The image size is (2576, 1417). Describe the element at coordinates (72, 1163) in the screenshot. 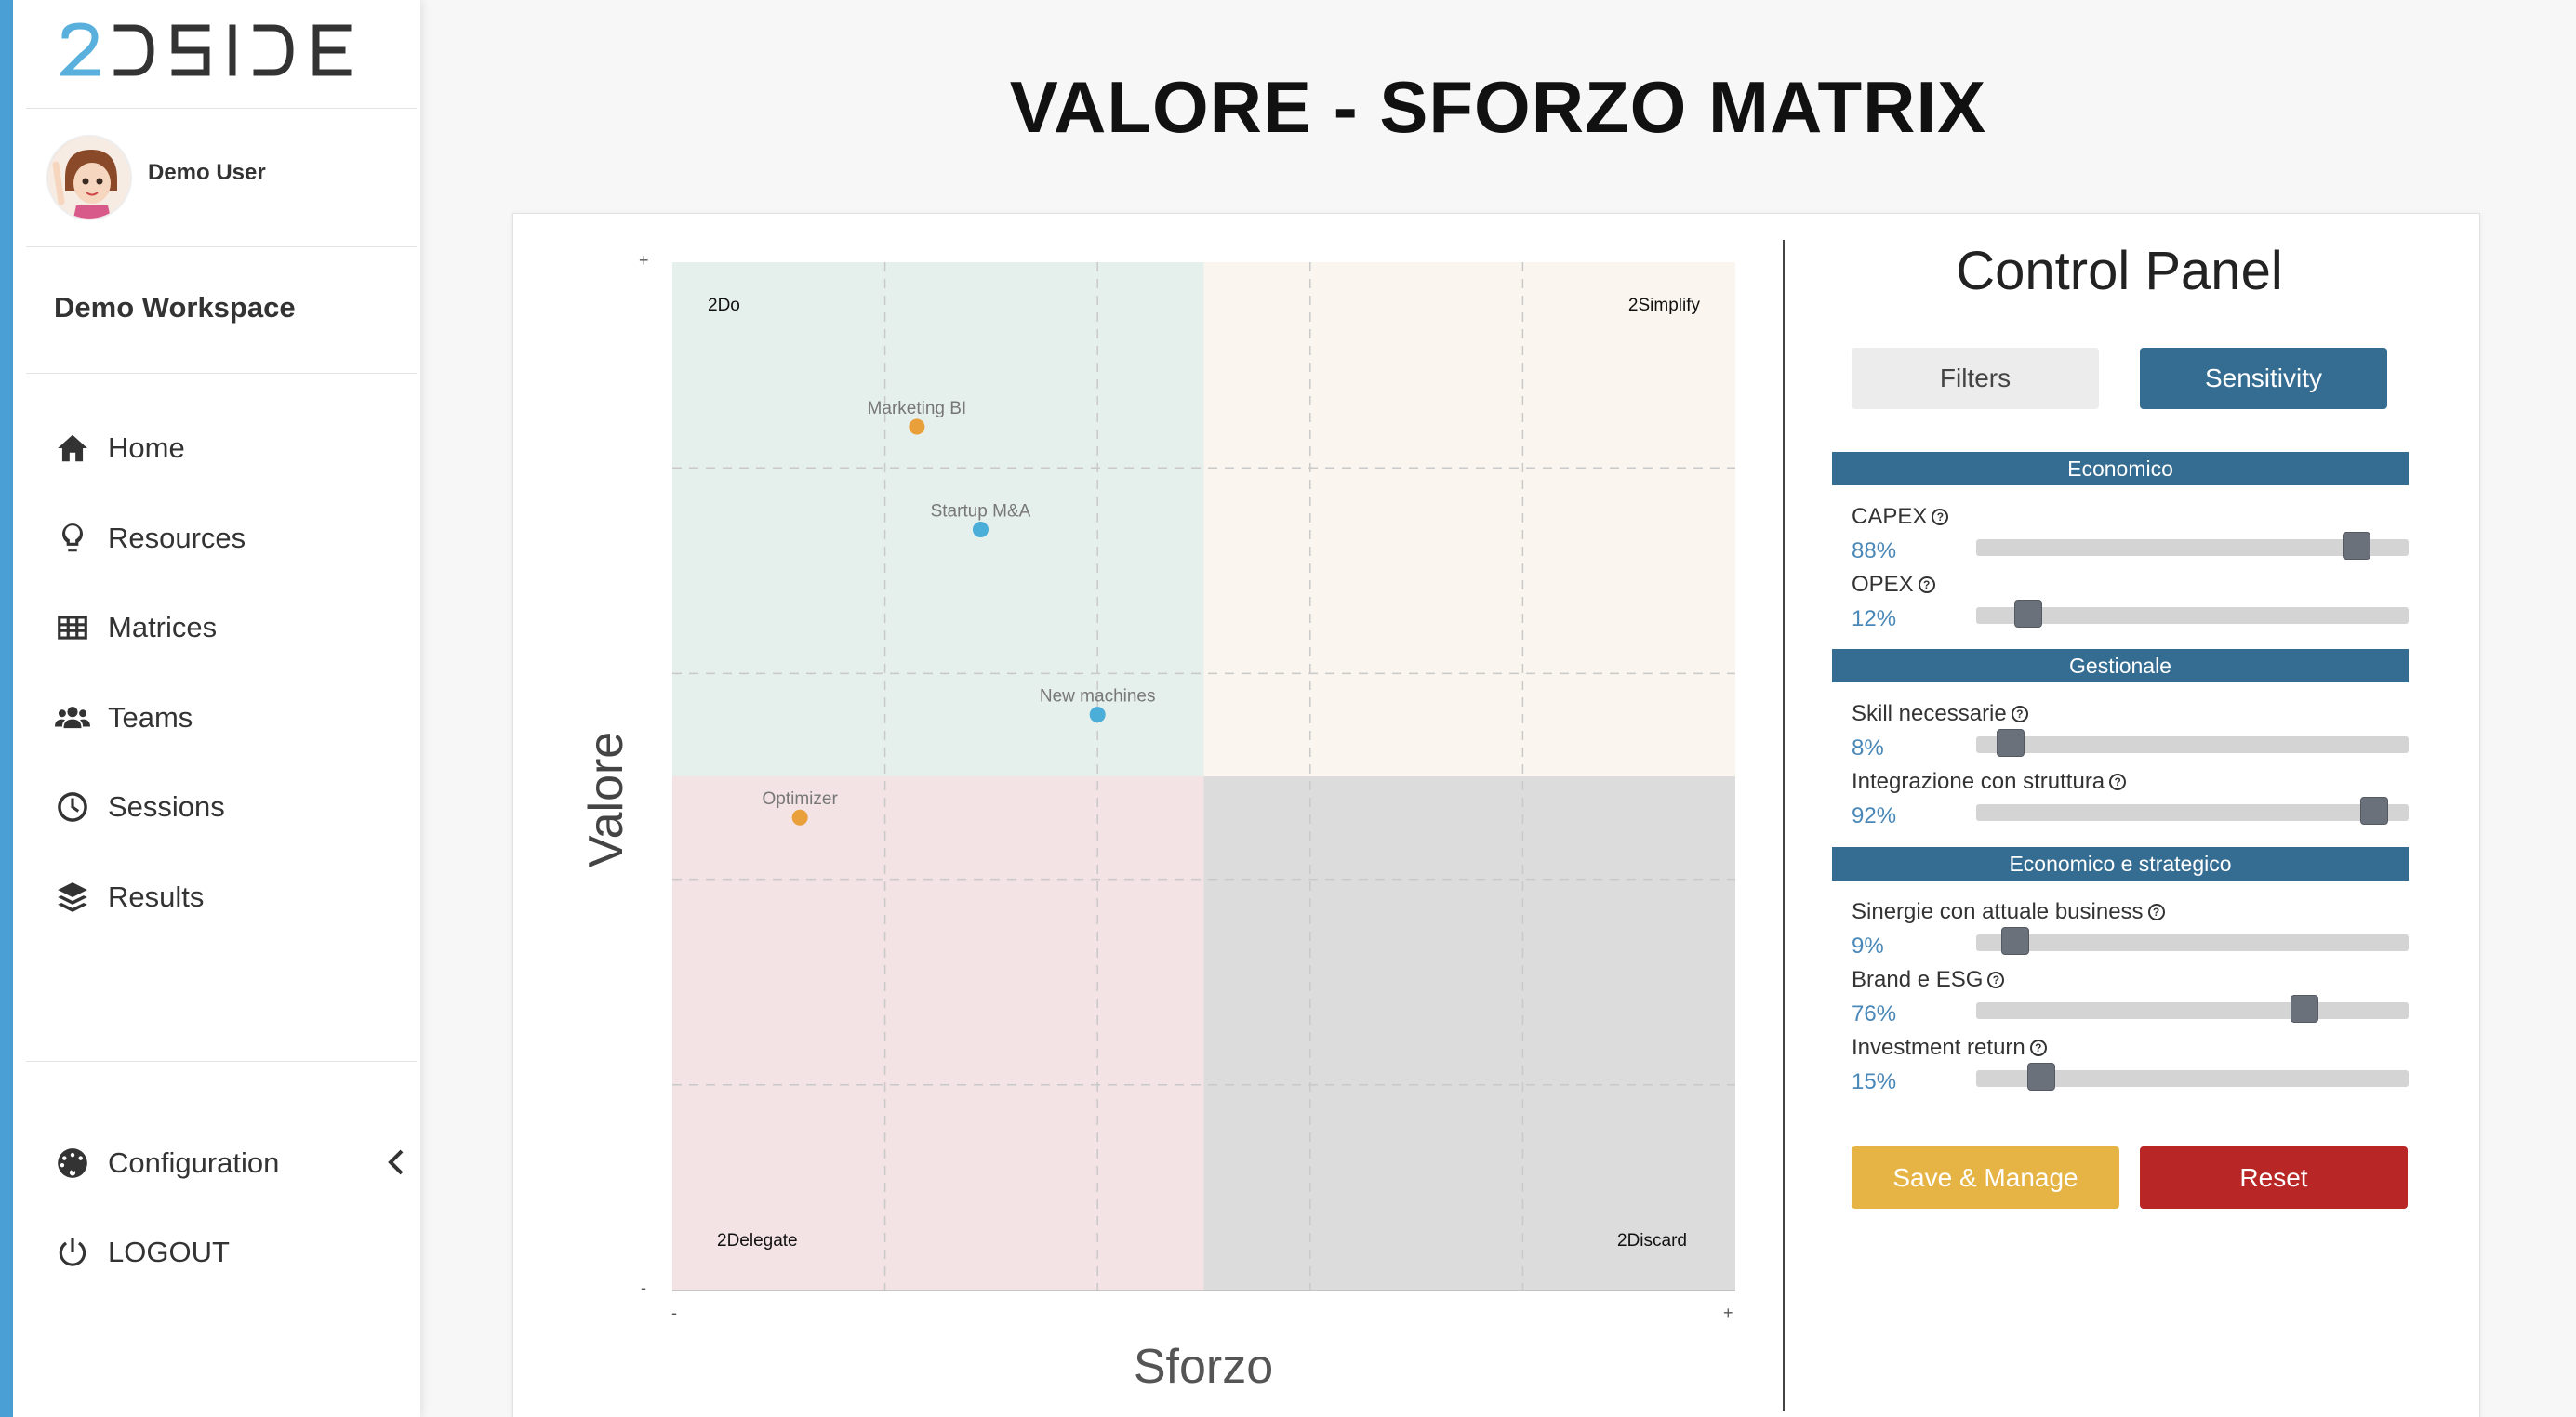

I see `dashboard-icon` at that location.